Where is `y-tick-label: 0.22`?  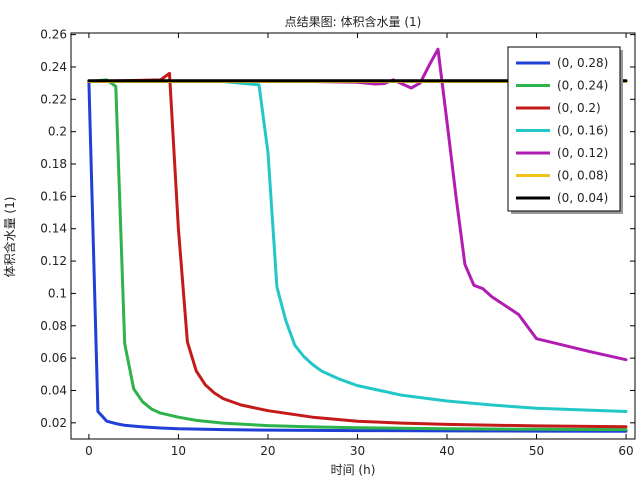
y-tick-label: 0.22 is located at coordinates (53, 99).